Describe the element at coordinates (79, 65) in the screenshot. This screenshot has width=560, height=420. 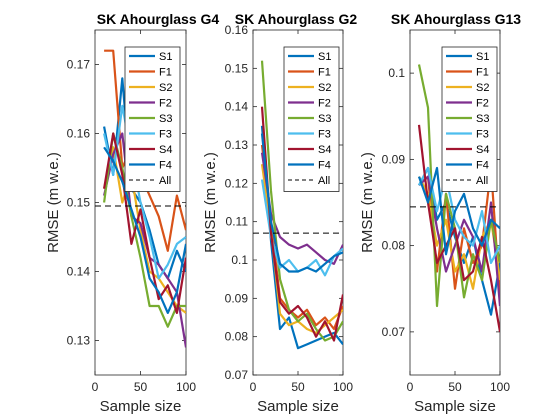
I see `y-tick-label: 0.17` at that location.